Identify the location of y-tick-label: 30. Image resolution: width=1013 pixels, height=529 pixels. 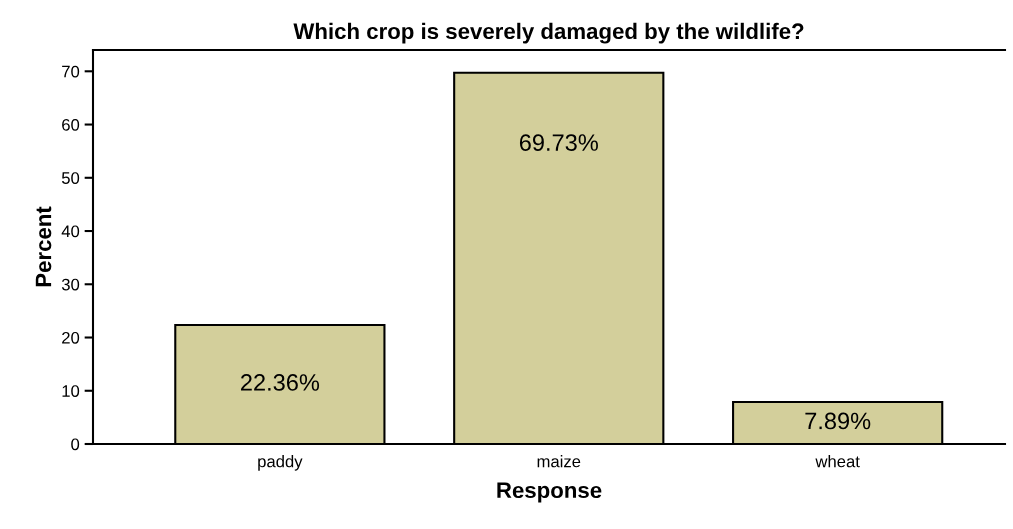
(70, 284).